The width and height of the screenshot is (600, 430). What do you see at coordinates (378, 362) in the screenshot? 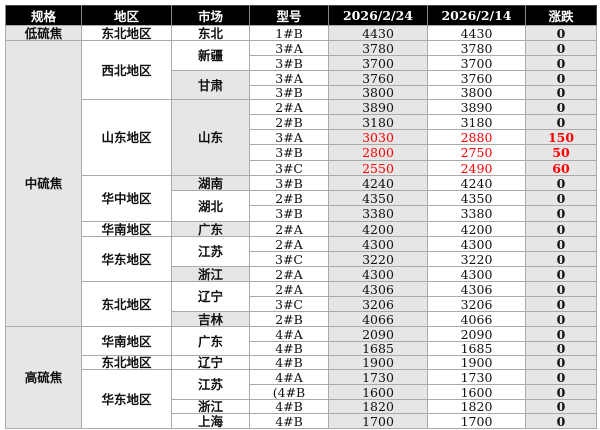
I see `price-new-cell: 1900` at bounding box center [378, 362].